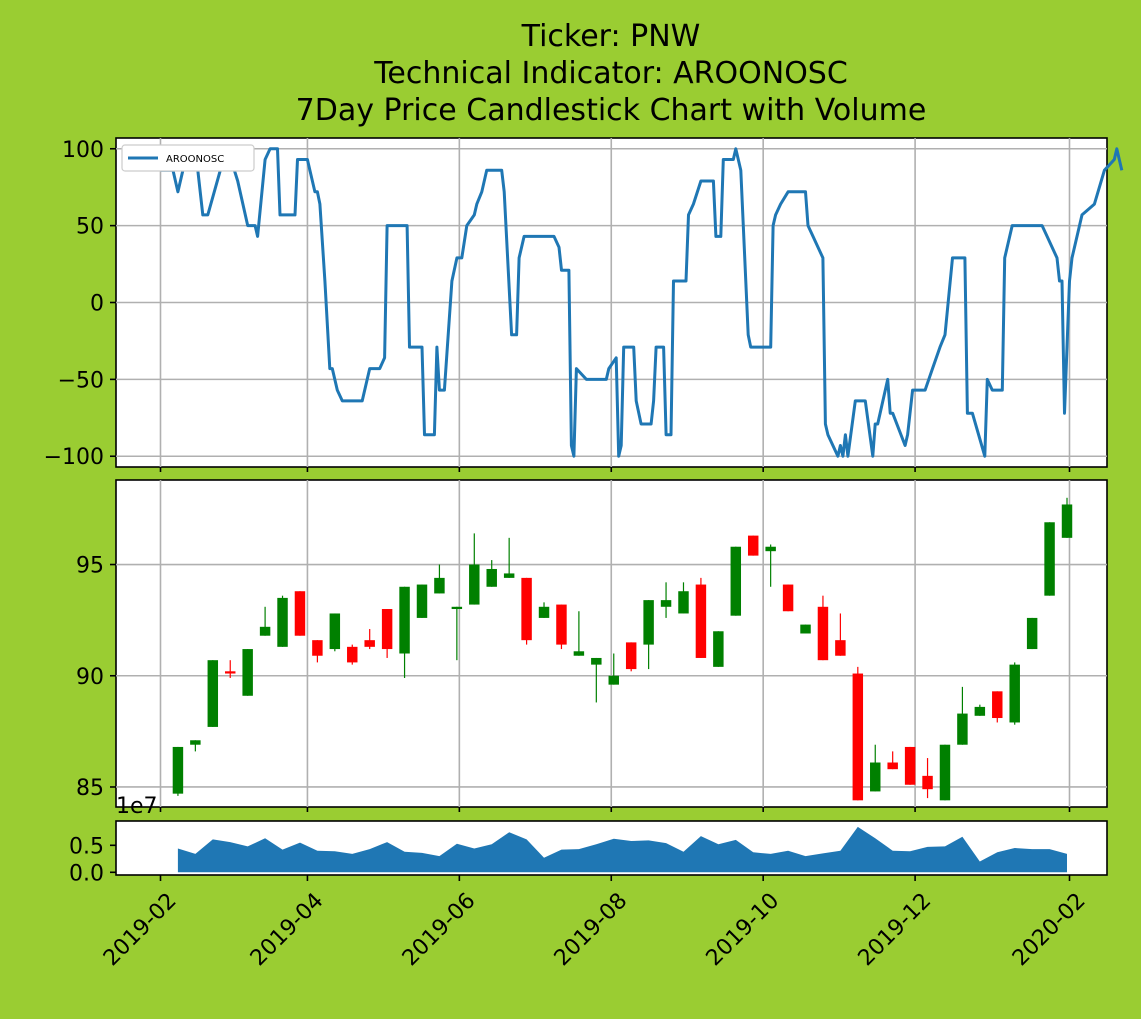  I want to click on date-x-tick-label: 2019-02, so click(140, 929).